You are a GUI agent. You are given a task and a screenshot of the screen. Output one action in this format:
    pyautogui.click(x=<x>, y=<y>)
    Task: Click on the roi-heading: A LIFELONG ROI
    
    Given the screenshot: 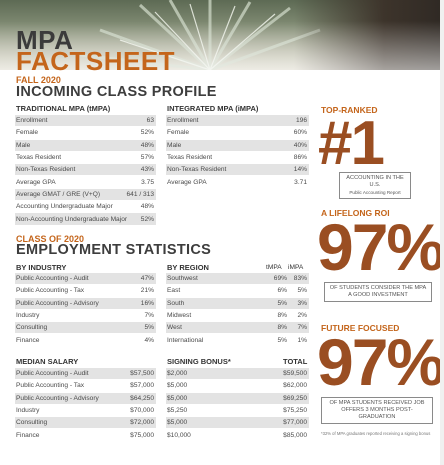 What is the action you would take?
    pyautogui.click(x=355, y=213)
    